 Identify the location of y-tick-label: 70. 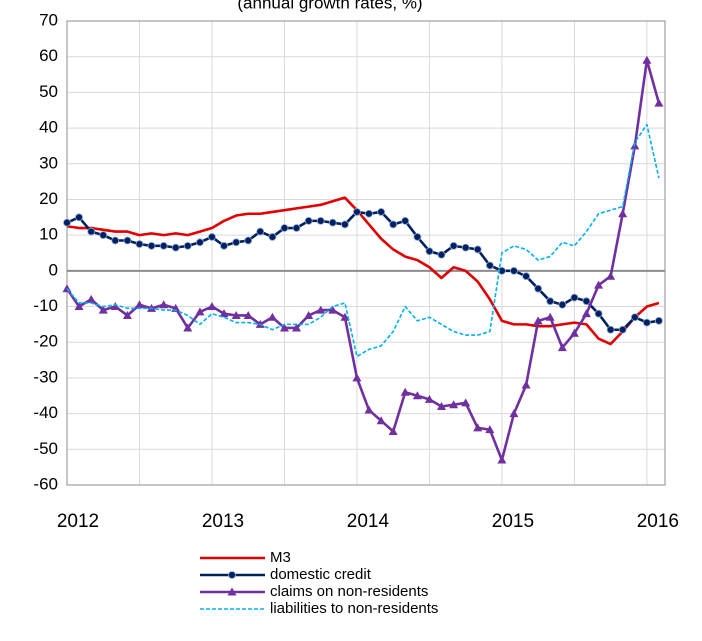
(48, 19).